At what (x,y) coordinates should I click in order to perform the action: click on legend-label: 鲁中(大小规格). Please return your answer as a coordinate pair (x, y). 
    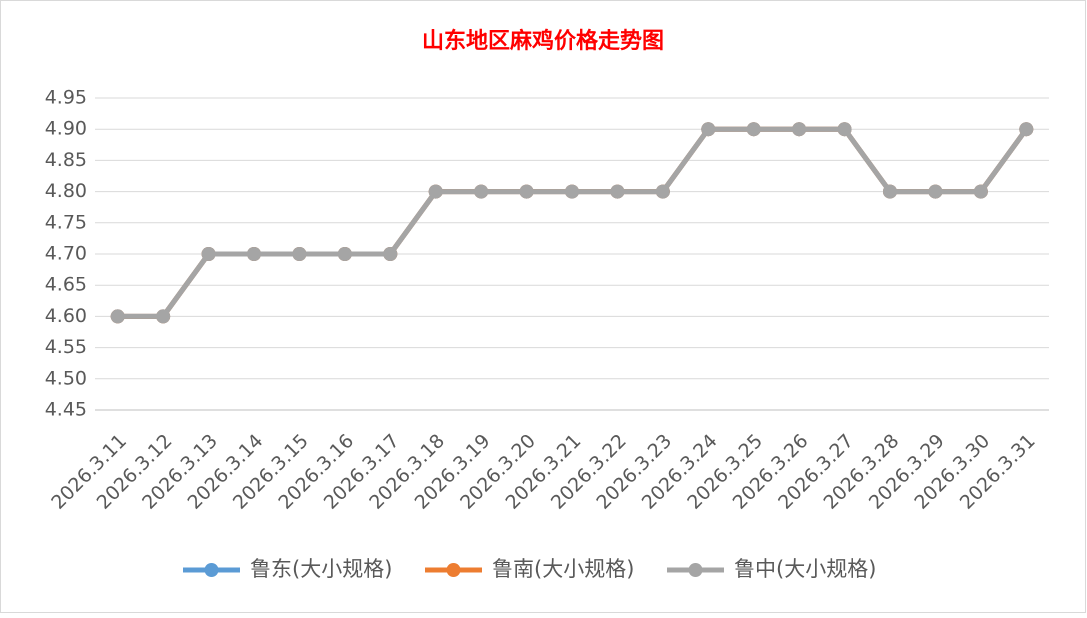
    Looking at the image, I should click on (805, 569).